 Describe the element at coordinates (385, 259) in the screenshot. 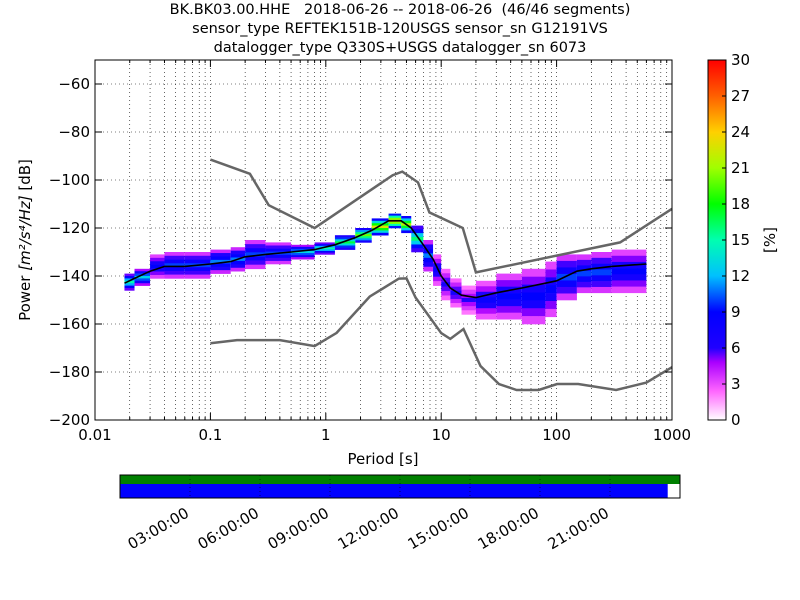

I see `mean-psd-curve` at that location.